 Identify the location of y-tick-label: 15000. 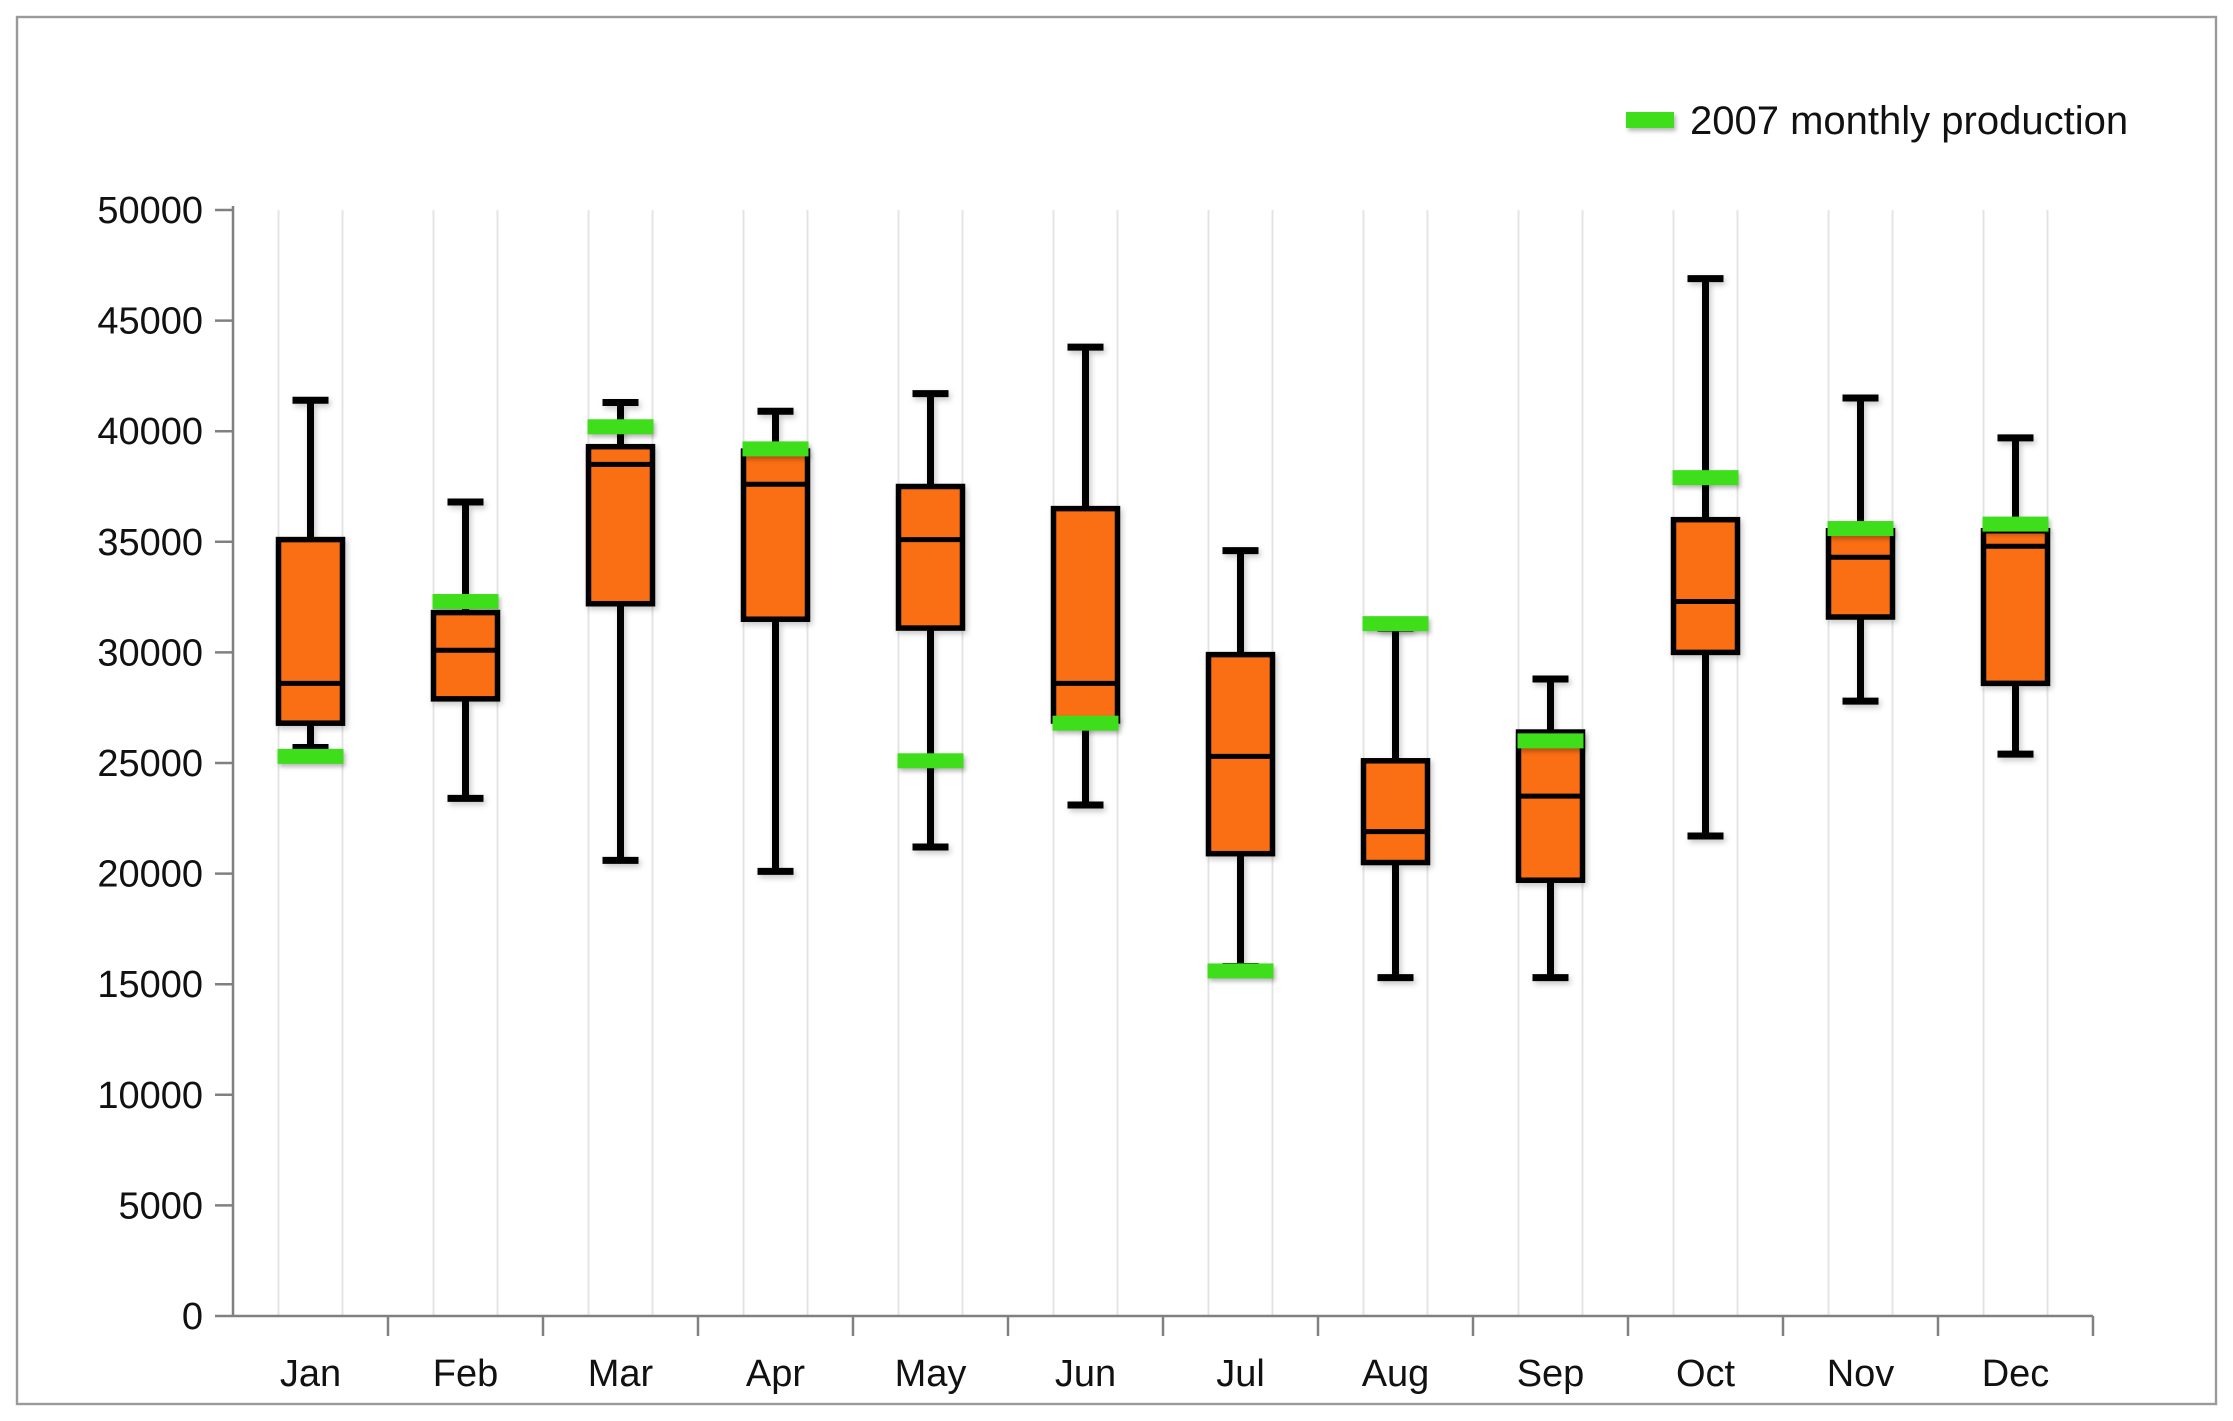
(150, 985).